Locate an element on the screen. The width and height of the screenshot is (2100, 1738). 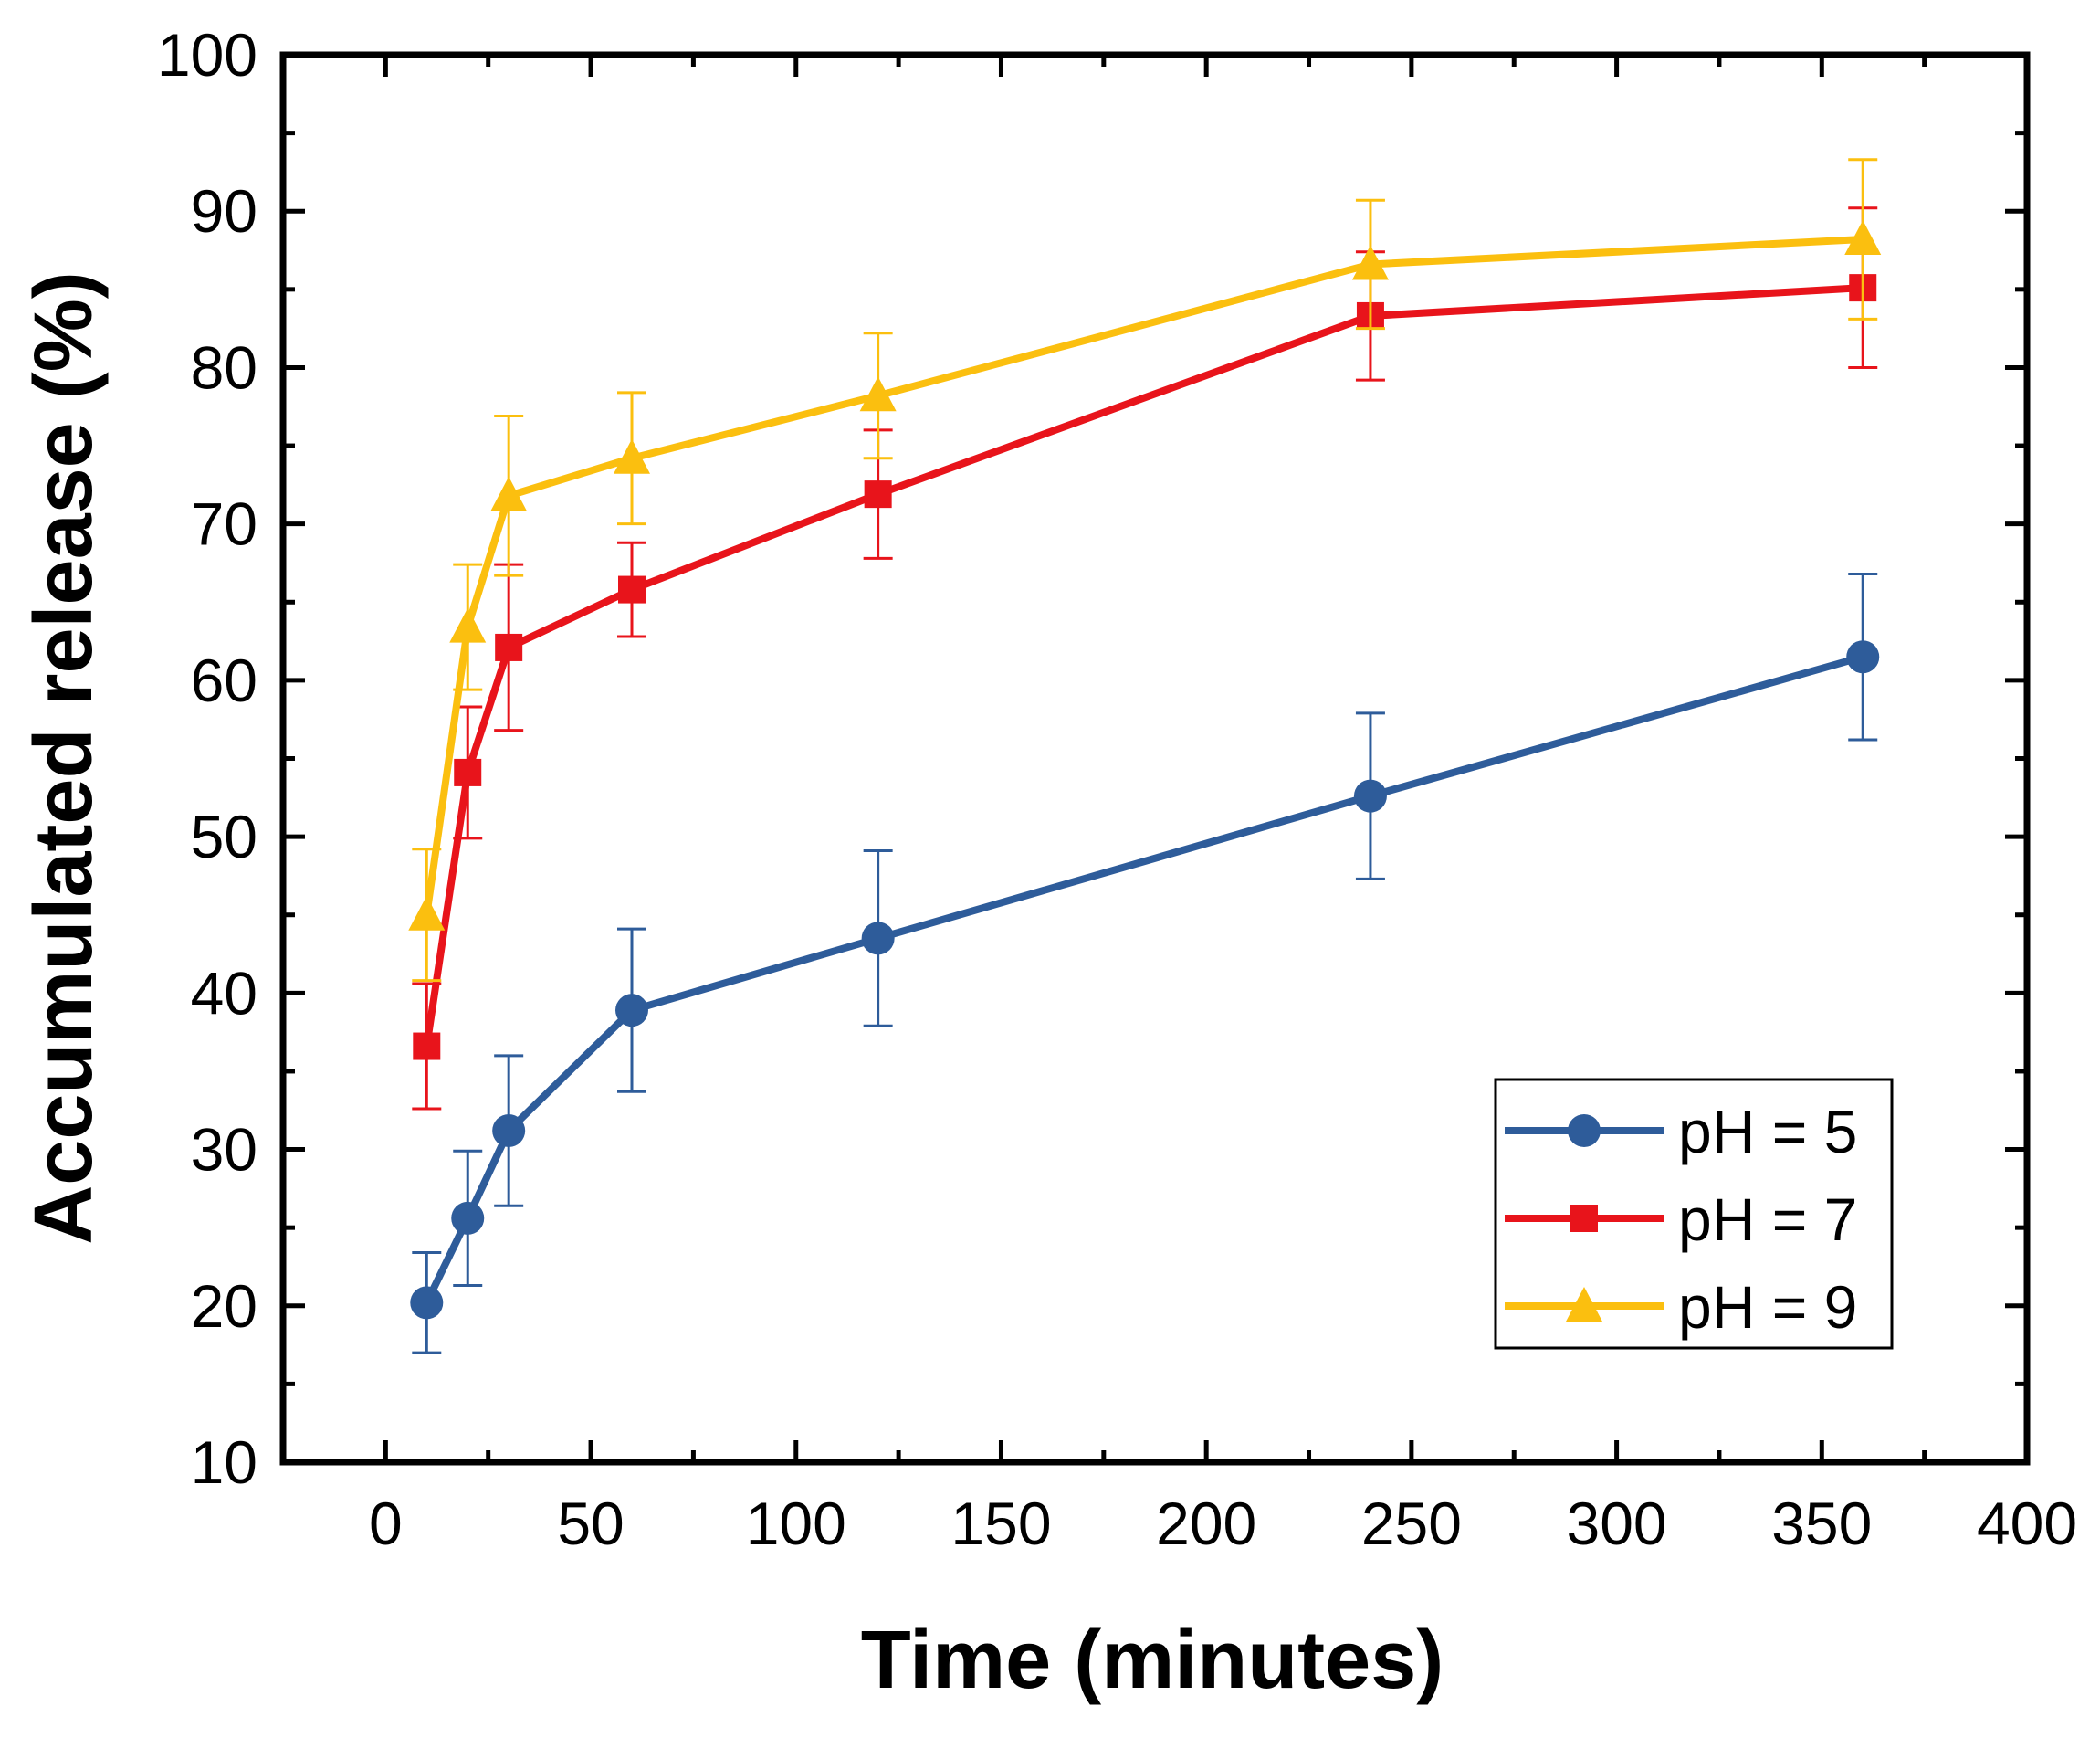
y-tick-label: 10 is located at coordinates (224, 1462).